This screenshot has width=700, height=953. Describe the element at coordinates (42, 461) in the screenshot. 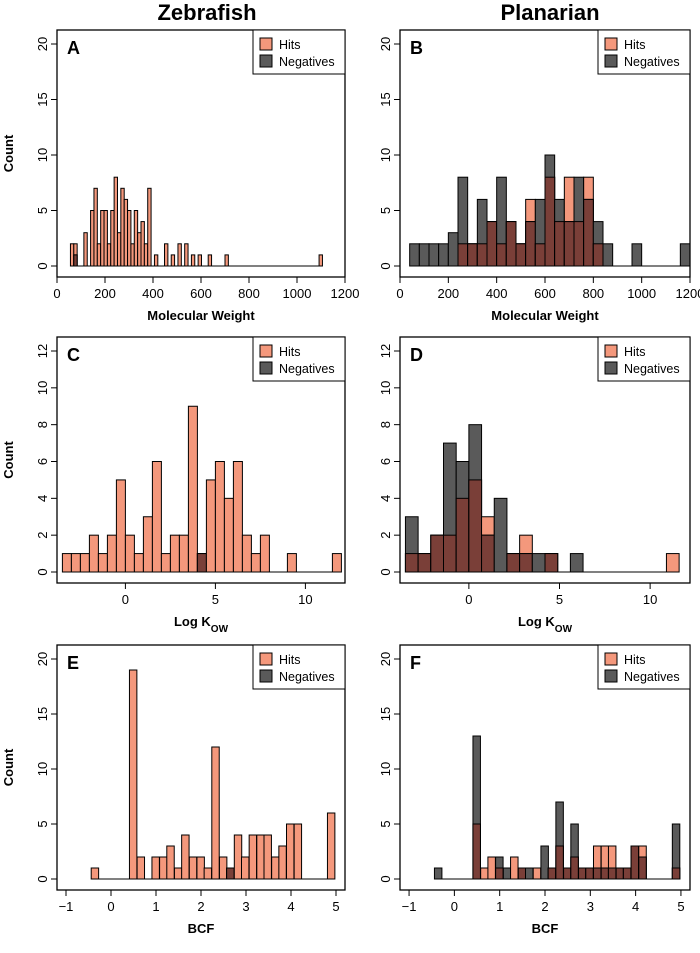

I see `y-tick-label: 6` at that location.